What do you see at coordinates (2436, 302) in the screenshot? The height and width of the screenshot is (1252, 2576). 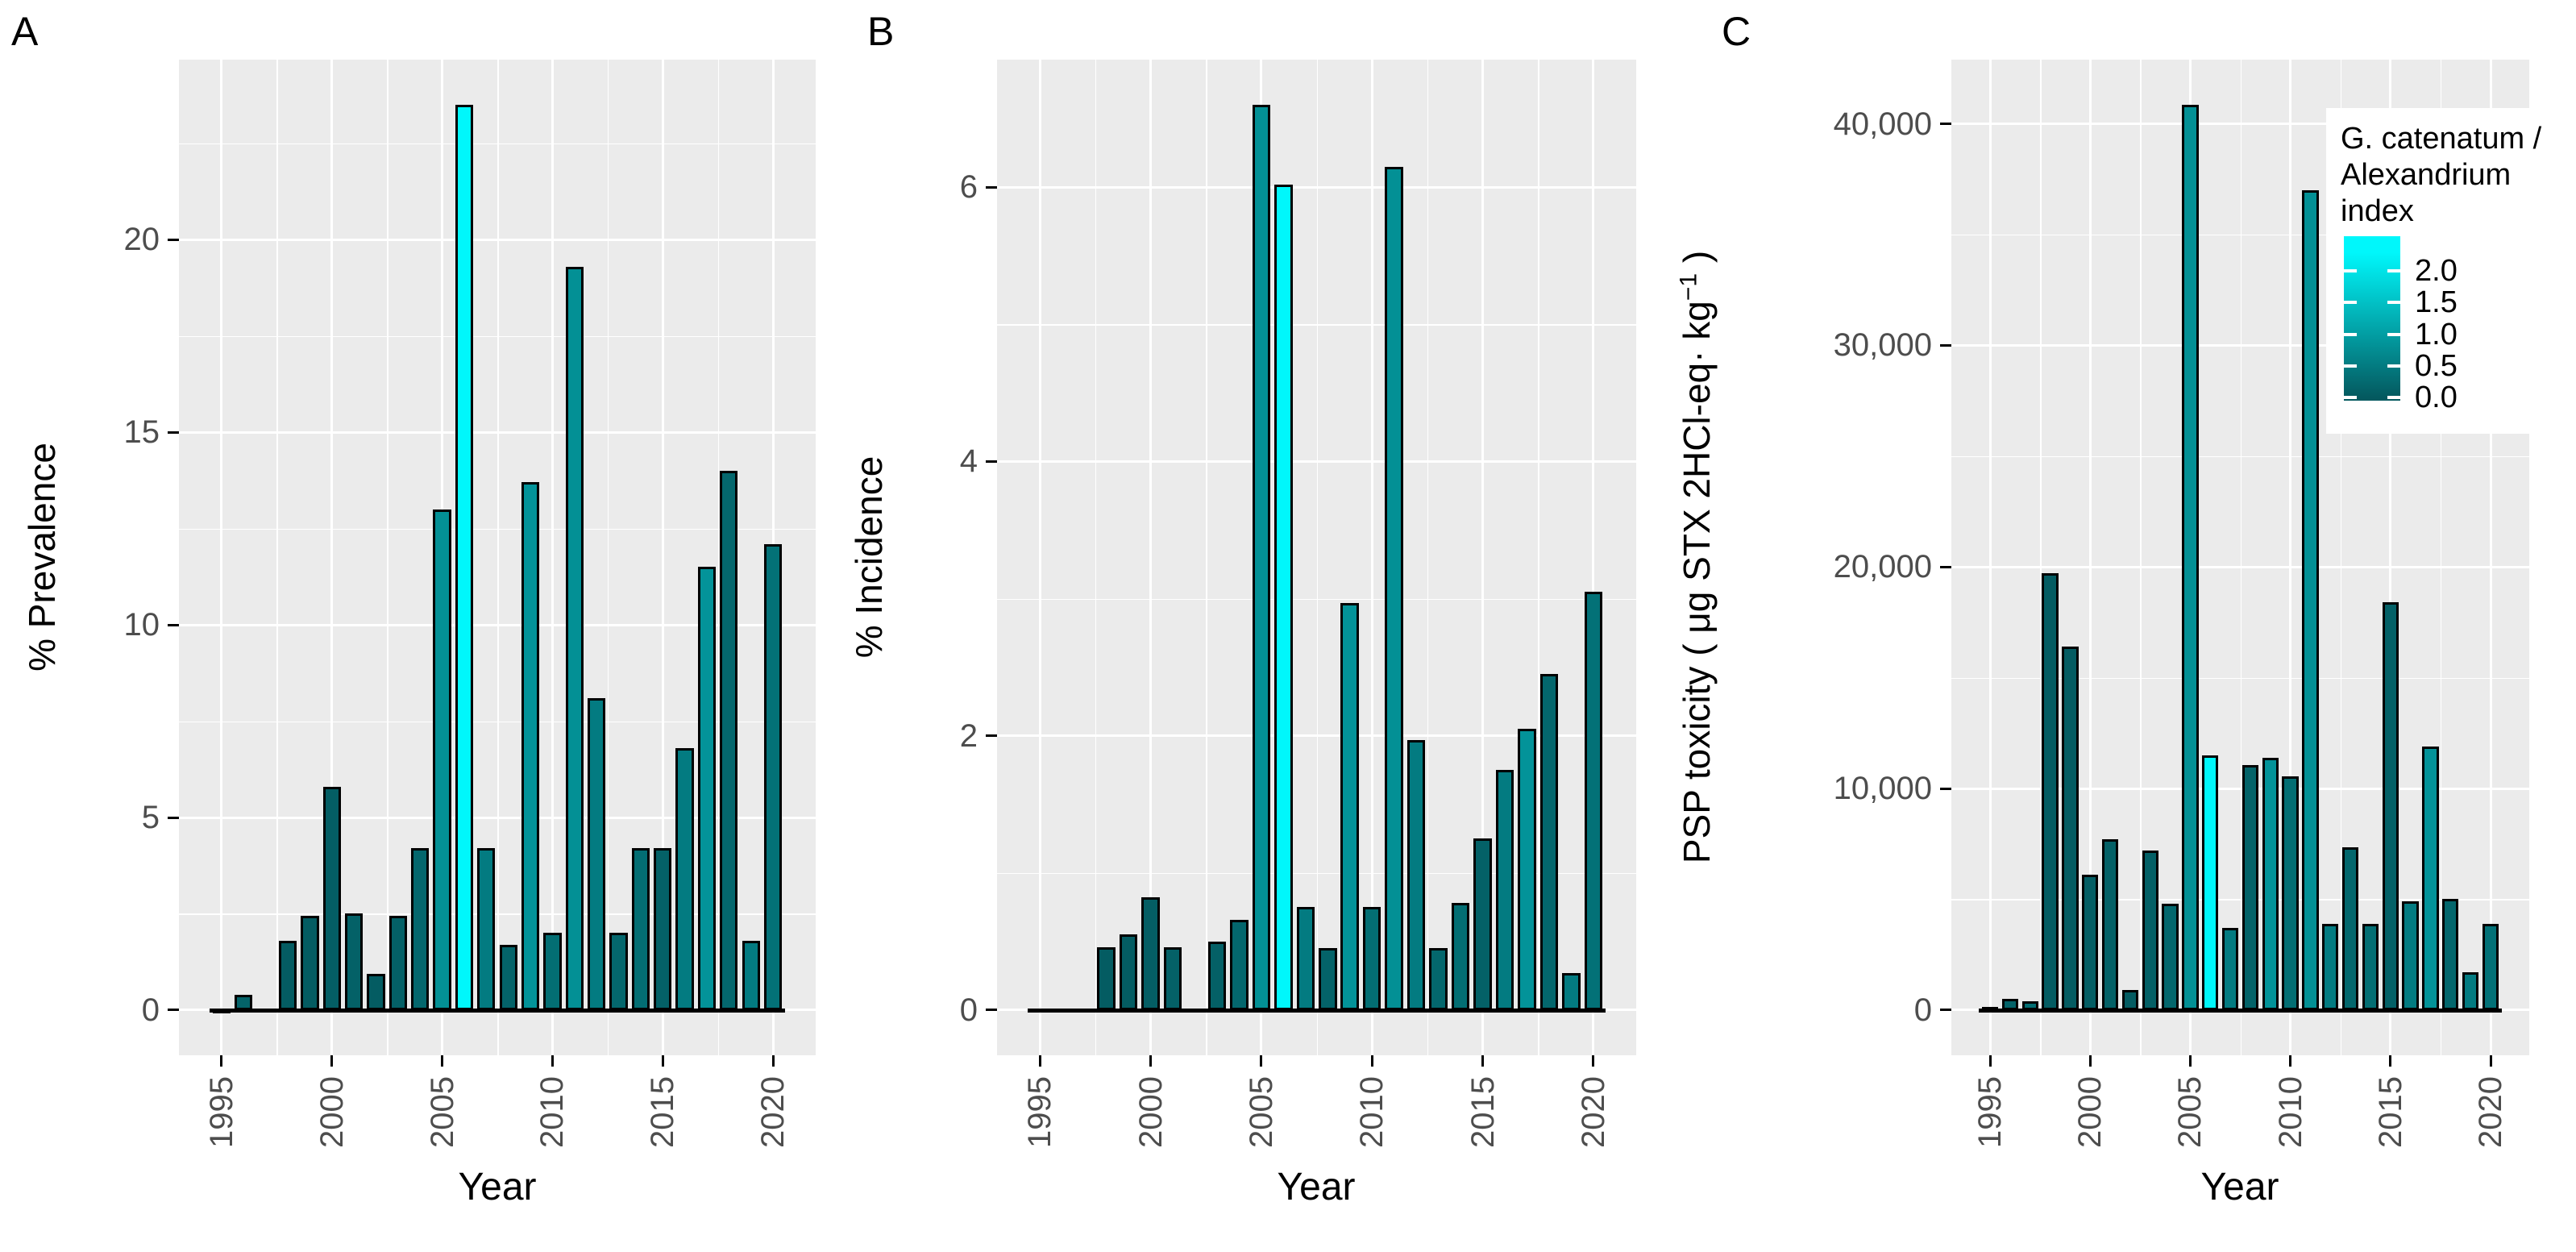 I see `legend-tick-label: 1.5` at bounding box center [2436, 302].